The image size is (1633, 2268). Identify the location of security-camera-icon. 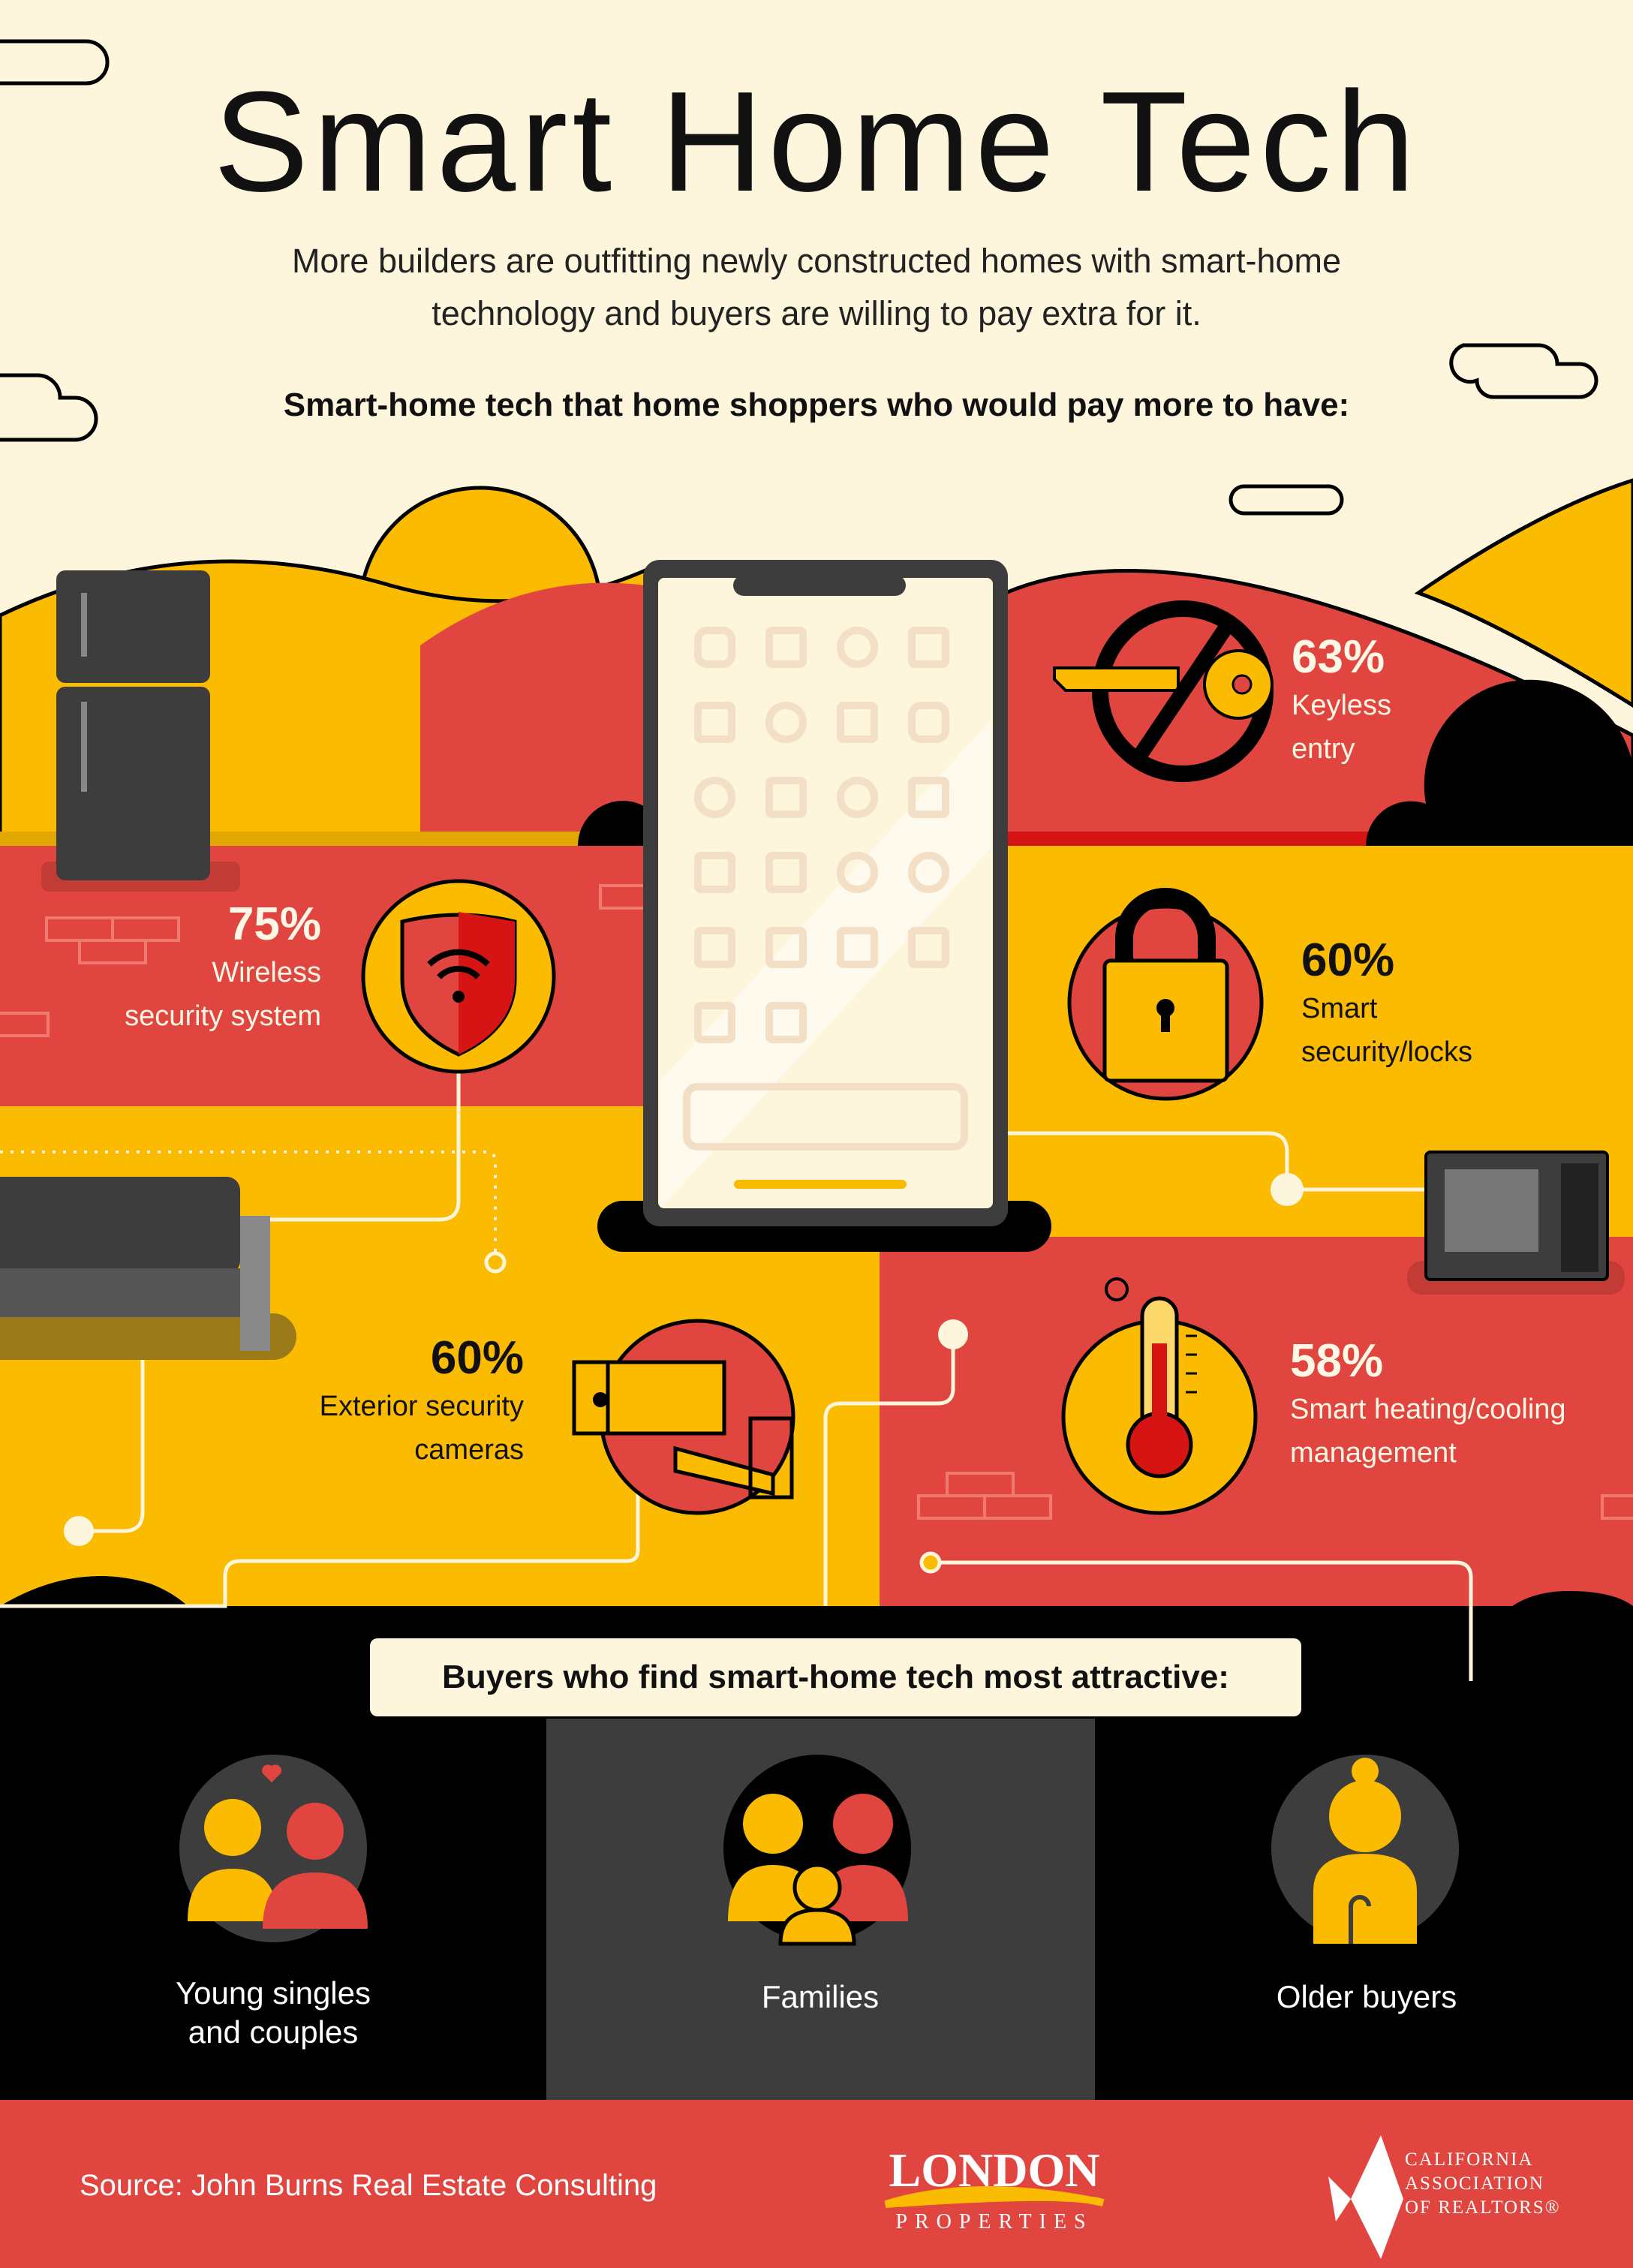
(683, 1417).